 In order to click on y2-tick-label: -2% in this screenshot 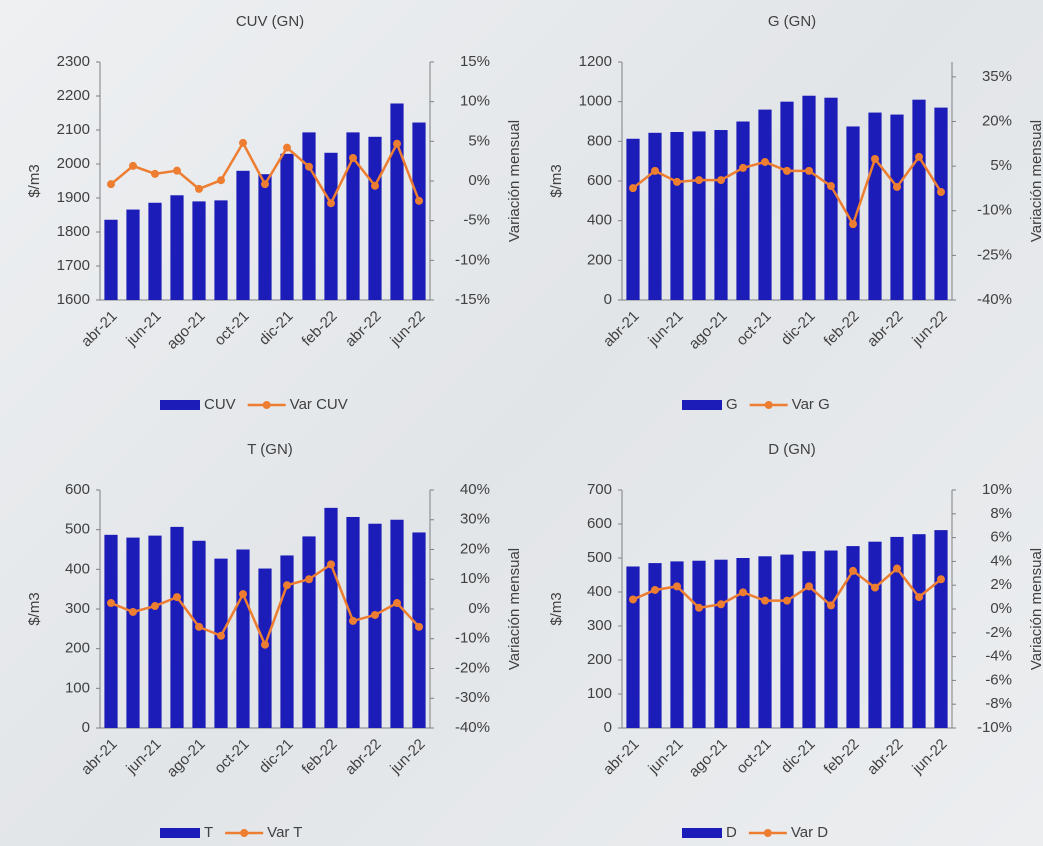, I will do `click(998, 632)`.